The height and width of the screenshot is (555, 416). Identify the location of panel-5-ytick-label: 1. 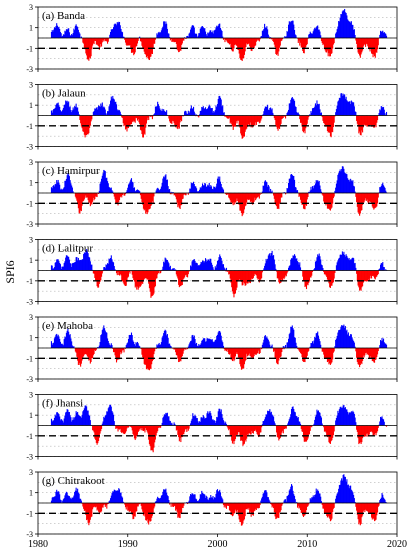
(31, 338).